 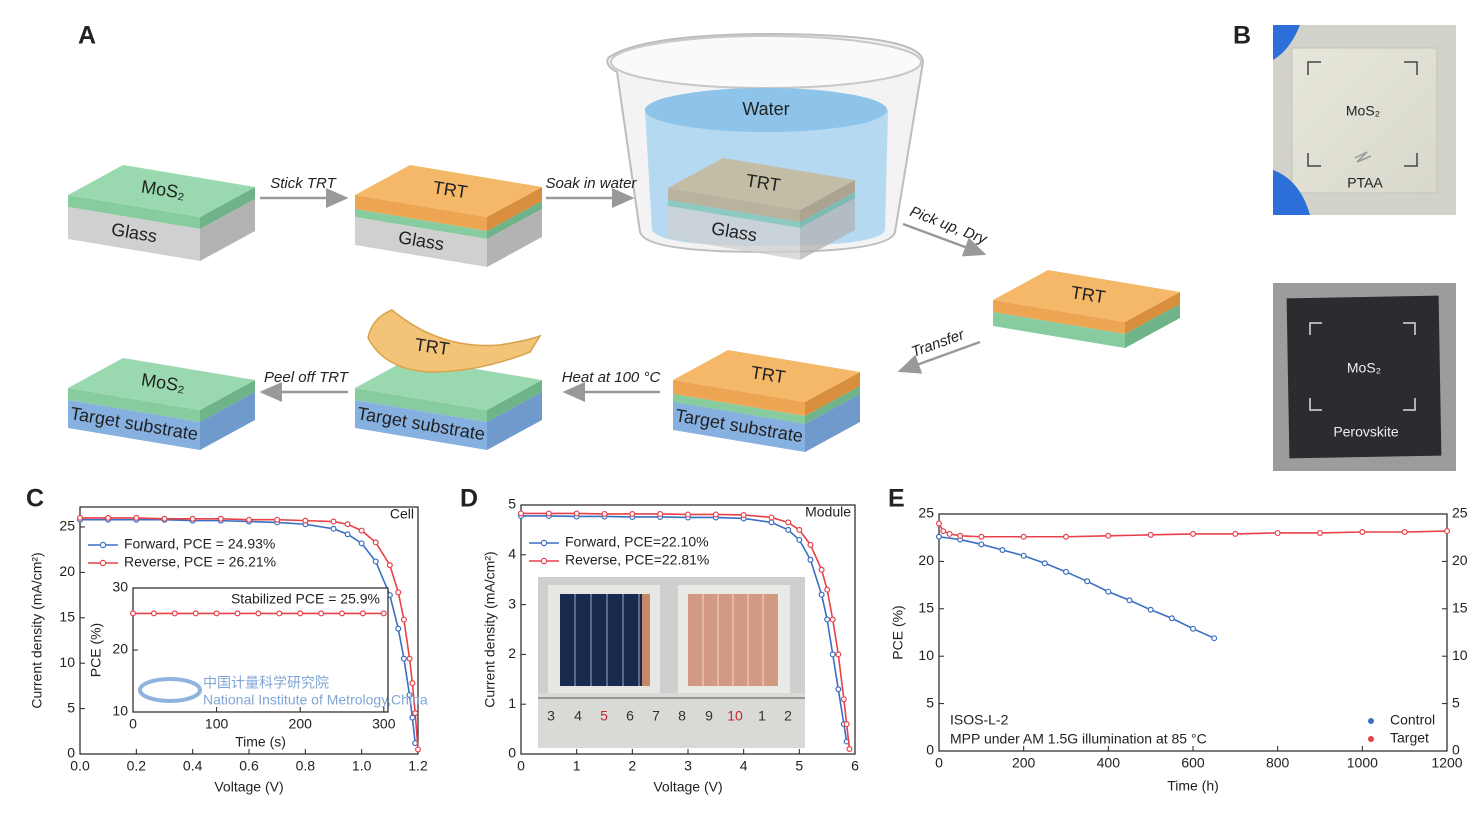 What do you see at coordinates (671, 662) in the screenshot?
I see `inset-photo` at bounding box center [671, 662].